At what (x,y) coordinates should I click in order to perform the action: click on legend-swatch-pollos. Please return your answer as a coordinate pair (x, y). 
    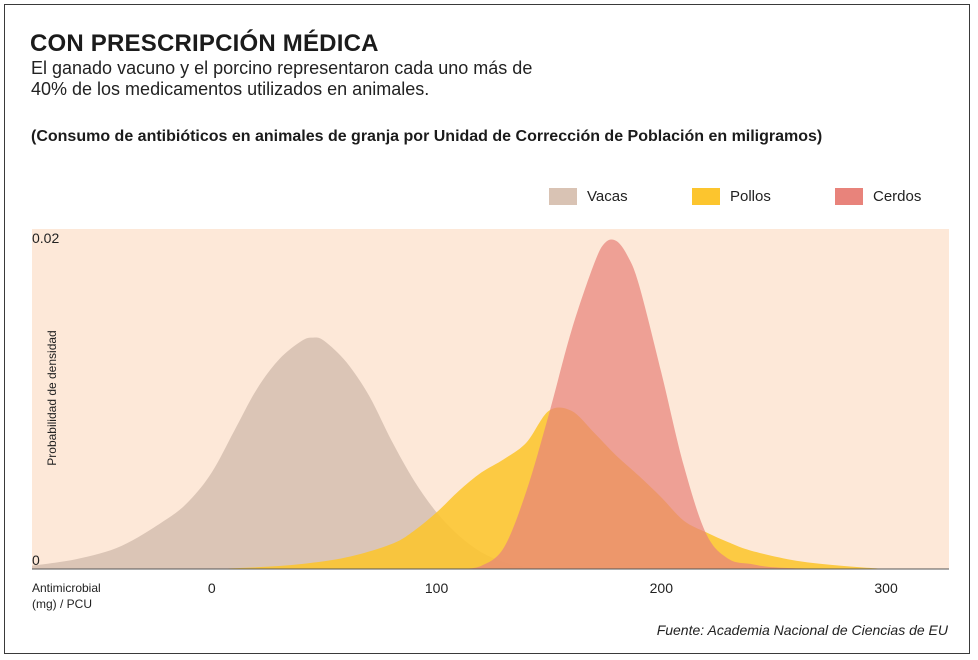
    Looking at the image, I should click on (706, 196).